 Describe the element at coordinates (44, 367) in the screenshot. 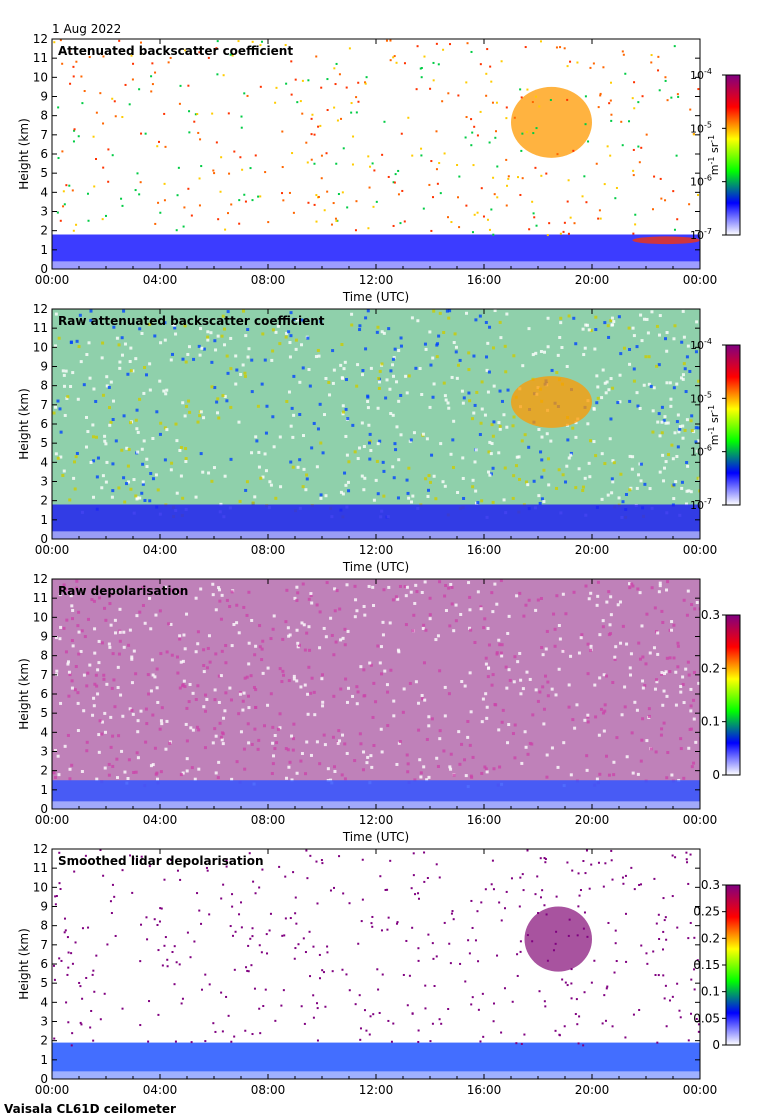

I see `y-tick-label: 9` at that location.